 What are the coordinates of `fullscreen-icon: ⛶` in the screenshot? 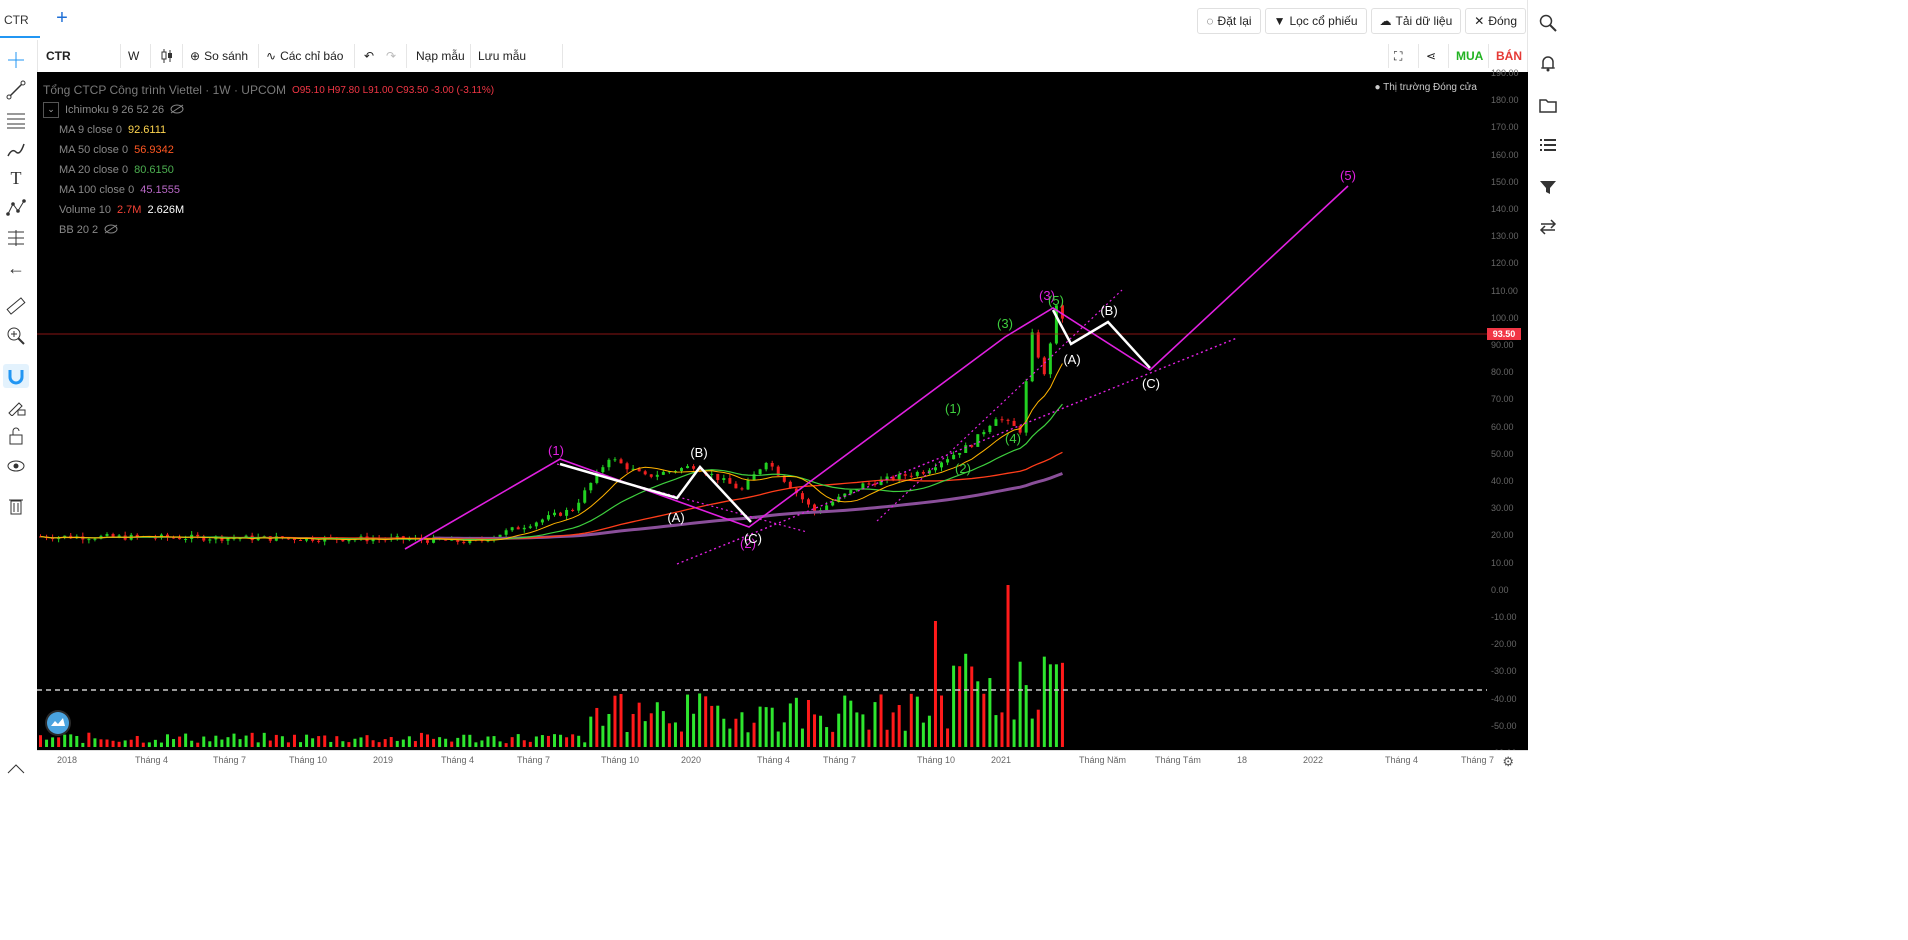 It's located at (1398, 55).